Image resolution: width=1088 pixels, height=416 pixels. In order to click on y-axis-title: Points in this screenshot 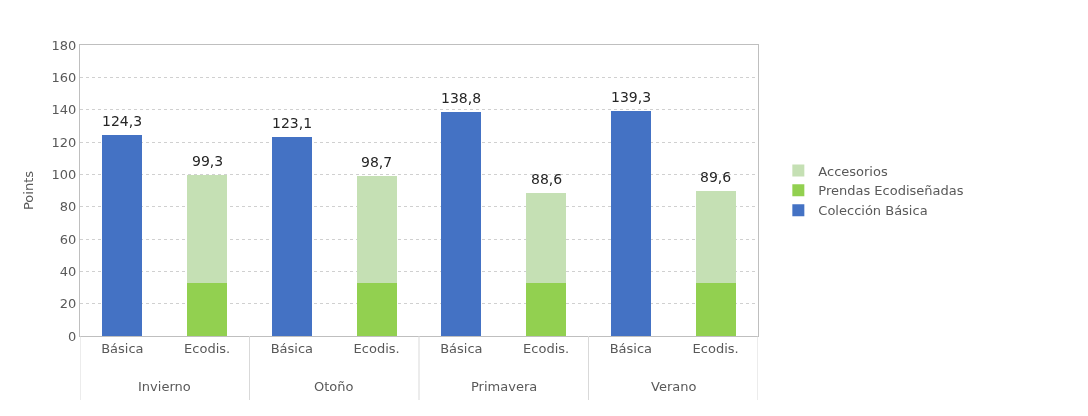, I will do `click(28, 190)`.